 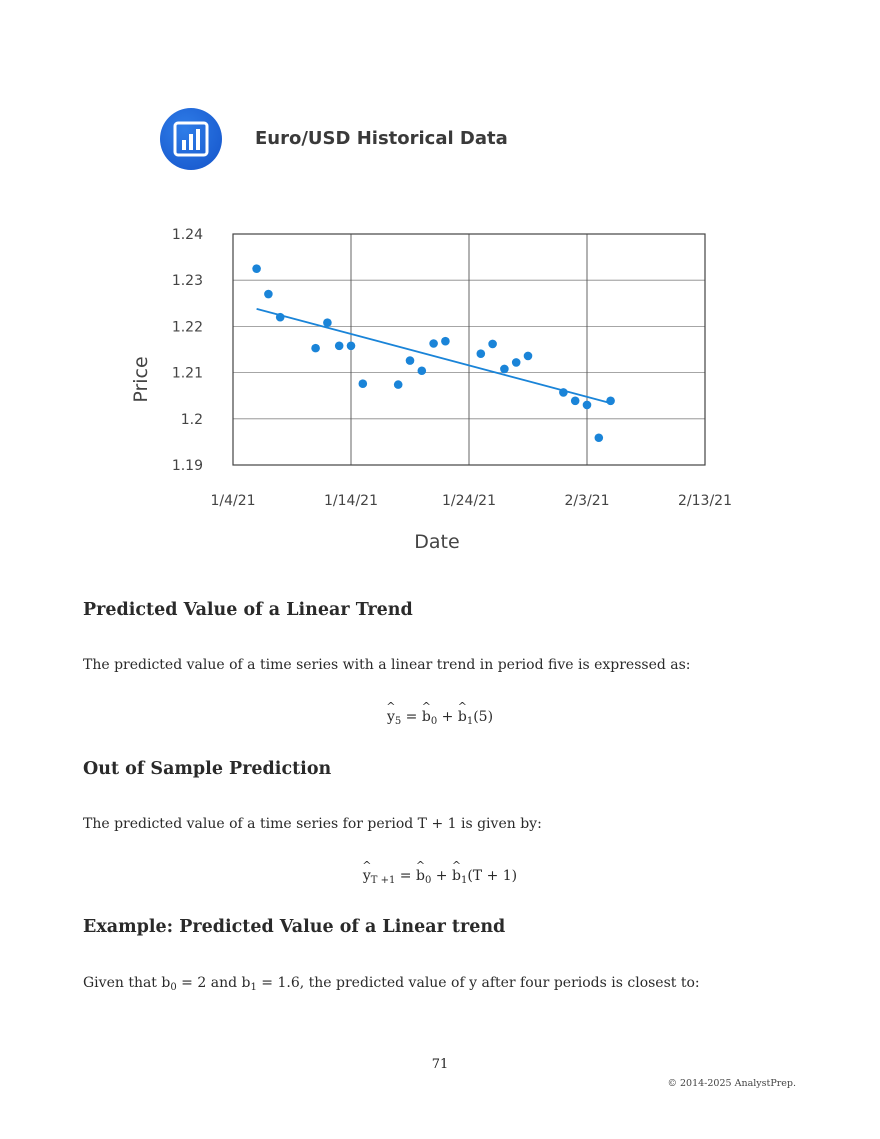 What do you see at coordinates (207, 769) in the screenshot?
I see `heading-out-of-sample: Out of Sample Prediction` at bounding box center [207, 769].